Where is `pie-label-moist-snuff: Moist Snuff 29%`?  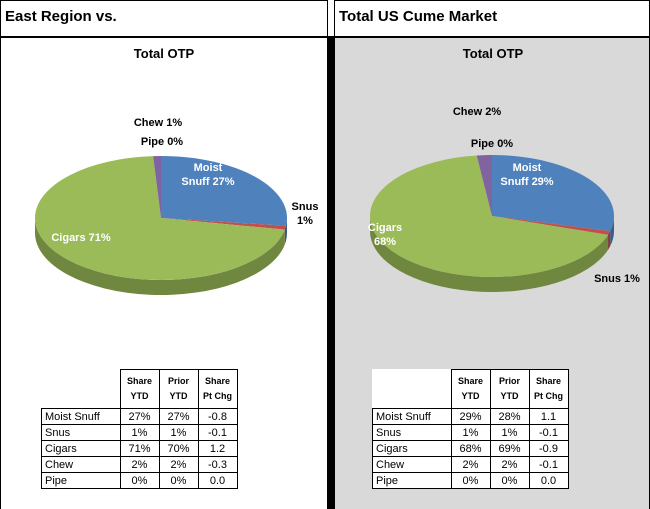 pie-label-moist-snuff: Moist Snuff 29% is located at coordinates (526, 175).